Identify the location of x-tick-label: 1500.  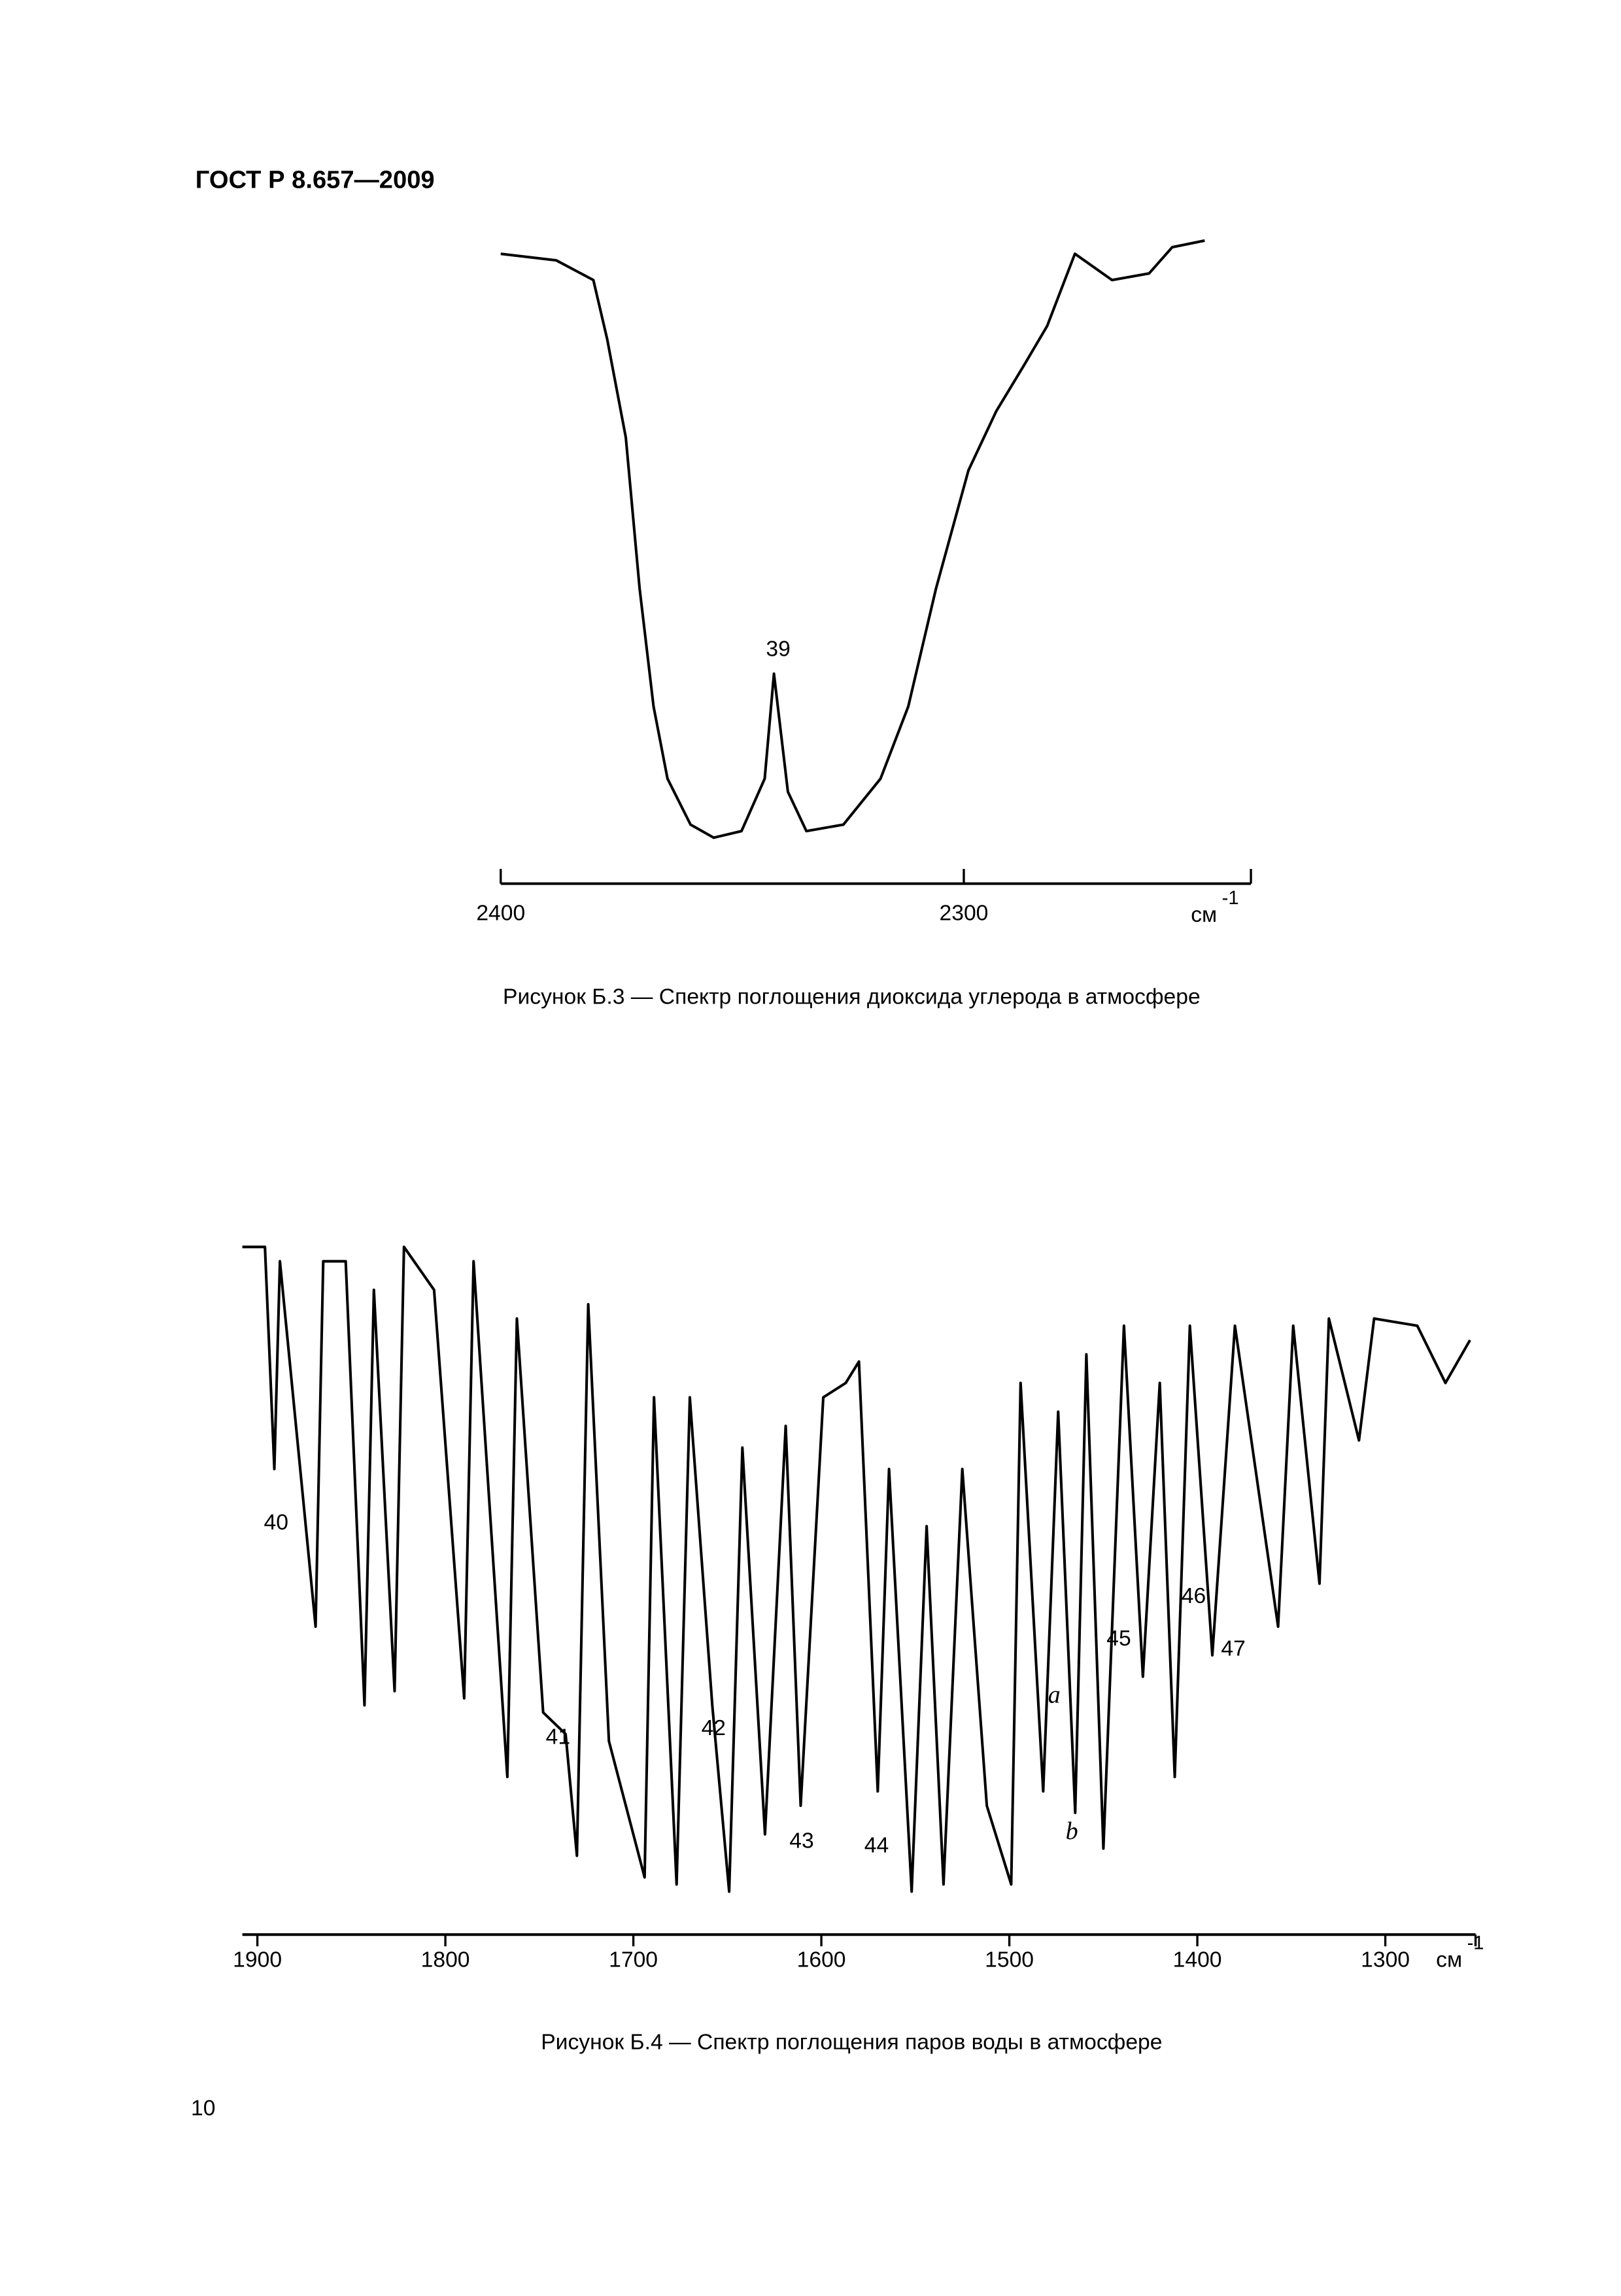
(1010, 1960).